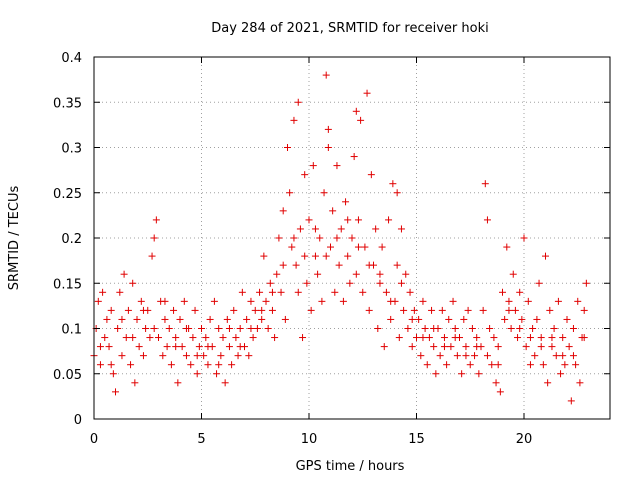 This screenshot has height=480, width=640. I want to click on x-tick-label: 20, so click(524, 439).